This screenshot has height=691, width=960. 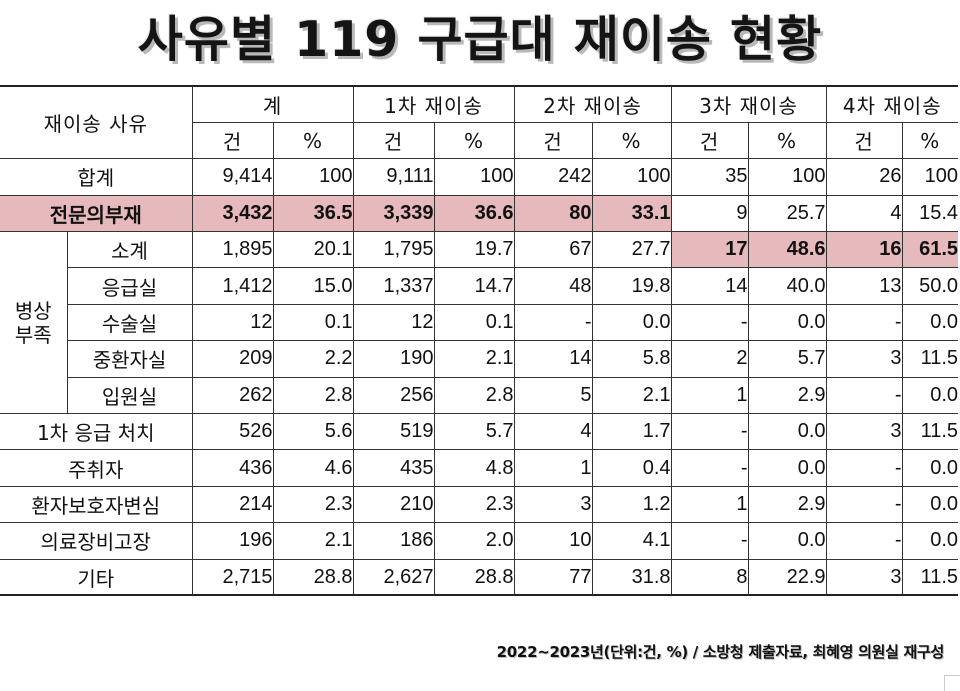 I want to click on cell-percent: 2.0, so click(x=474, y=541).